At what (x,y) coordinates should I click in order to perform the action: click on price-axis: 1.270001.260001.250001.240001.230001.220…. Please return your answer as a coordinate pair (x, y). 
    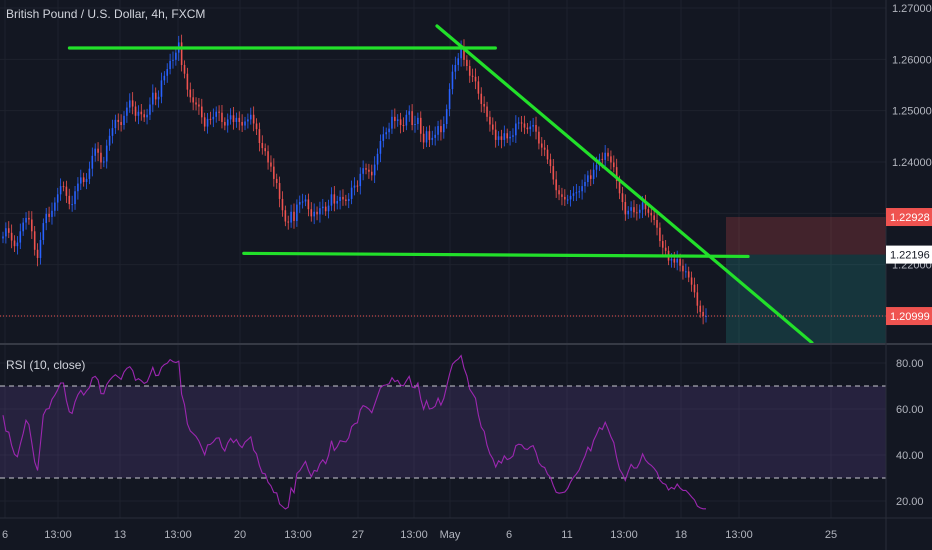
    Looking at the image, I should click on (912, 163).